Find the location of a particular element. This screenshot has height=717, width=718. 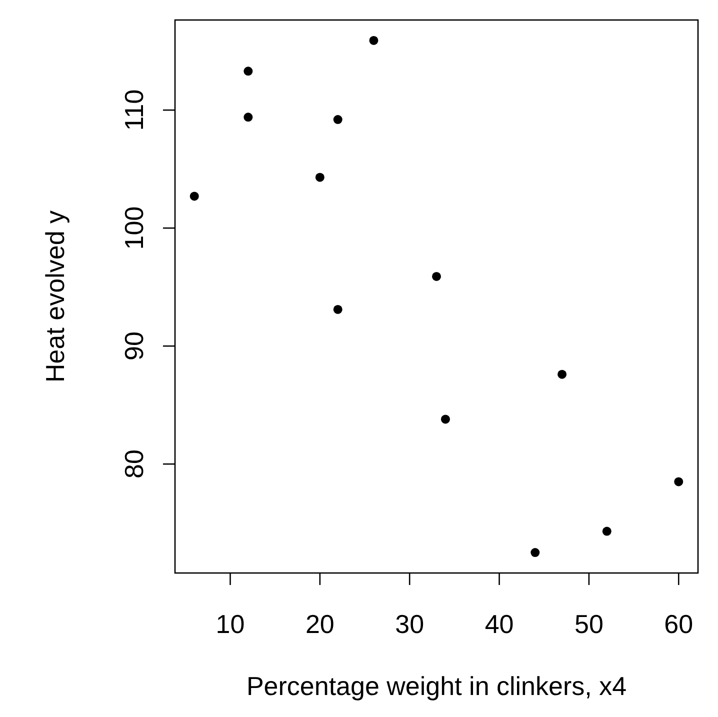

y-tick-label: 90 is located at coordinates (134, 346).